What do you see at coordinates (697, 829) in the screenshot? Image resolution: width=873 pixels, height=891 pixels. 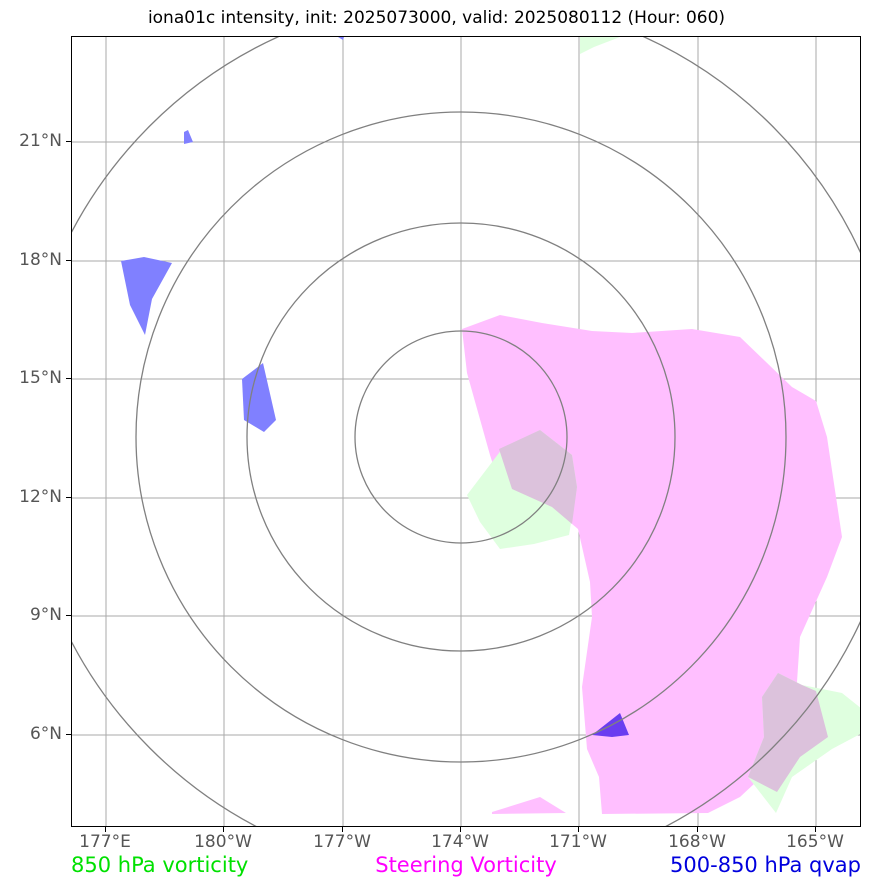 I see `tick-lon-168w` at bounding box center [697, 829].